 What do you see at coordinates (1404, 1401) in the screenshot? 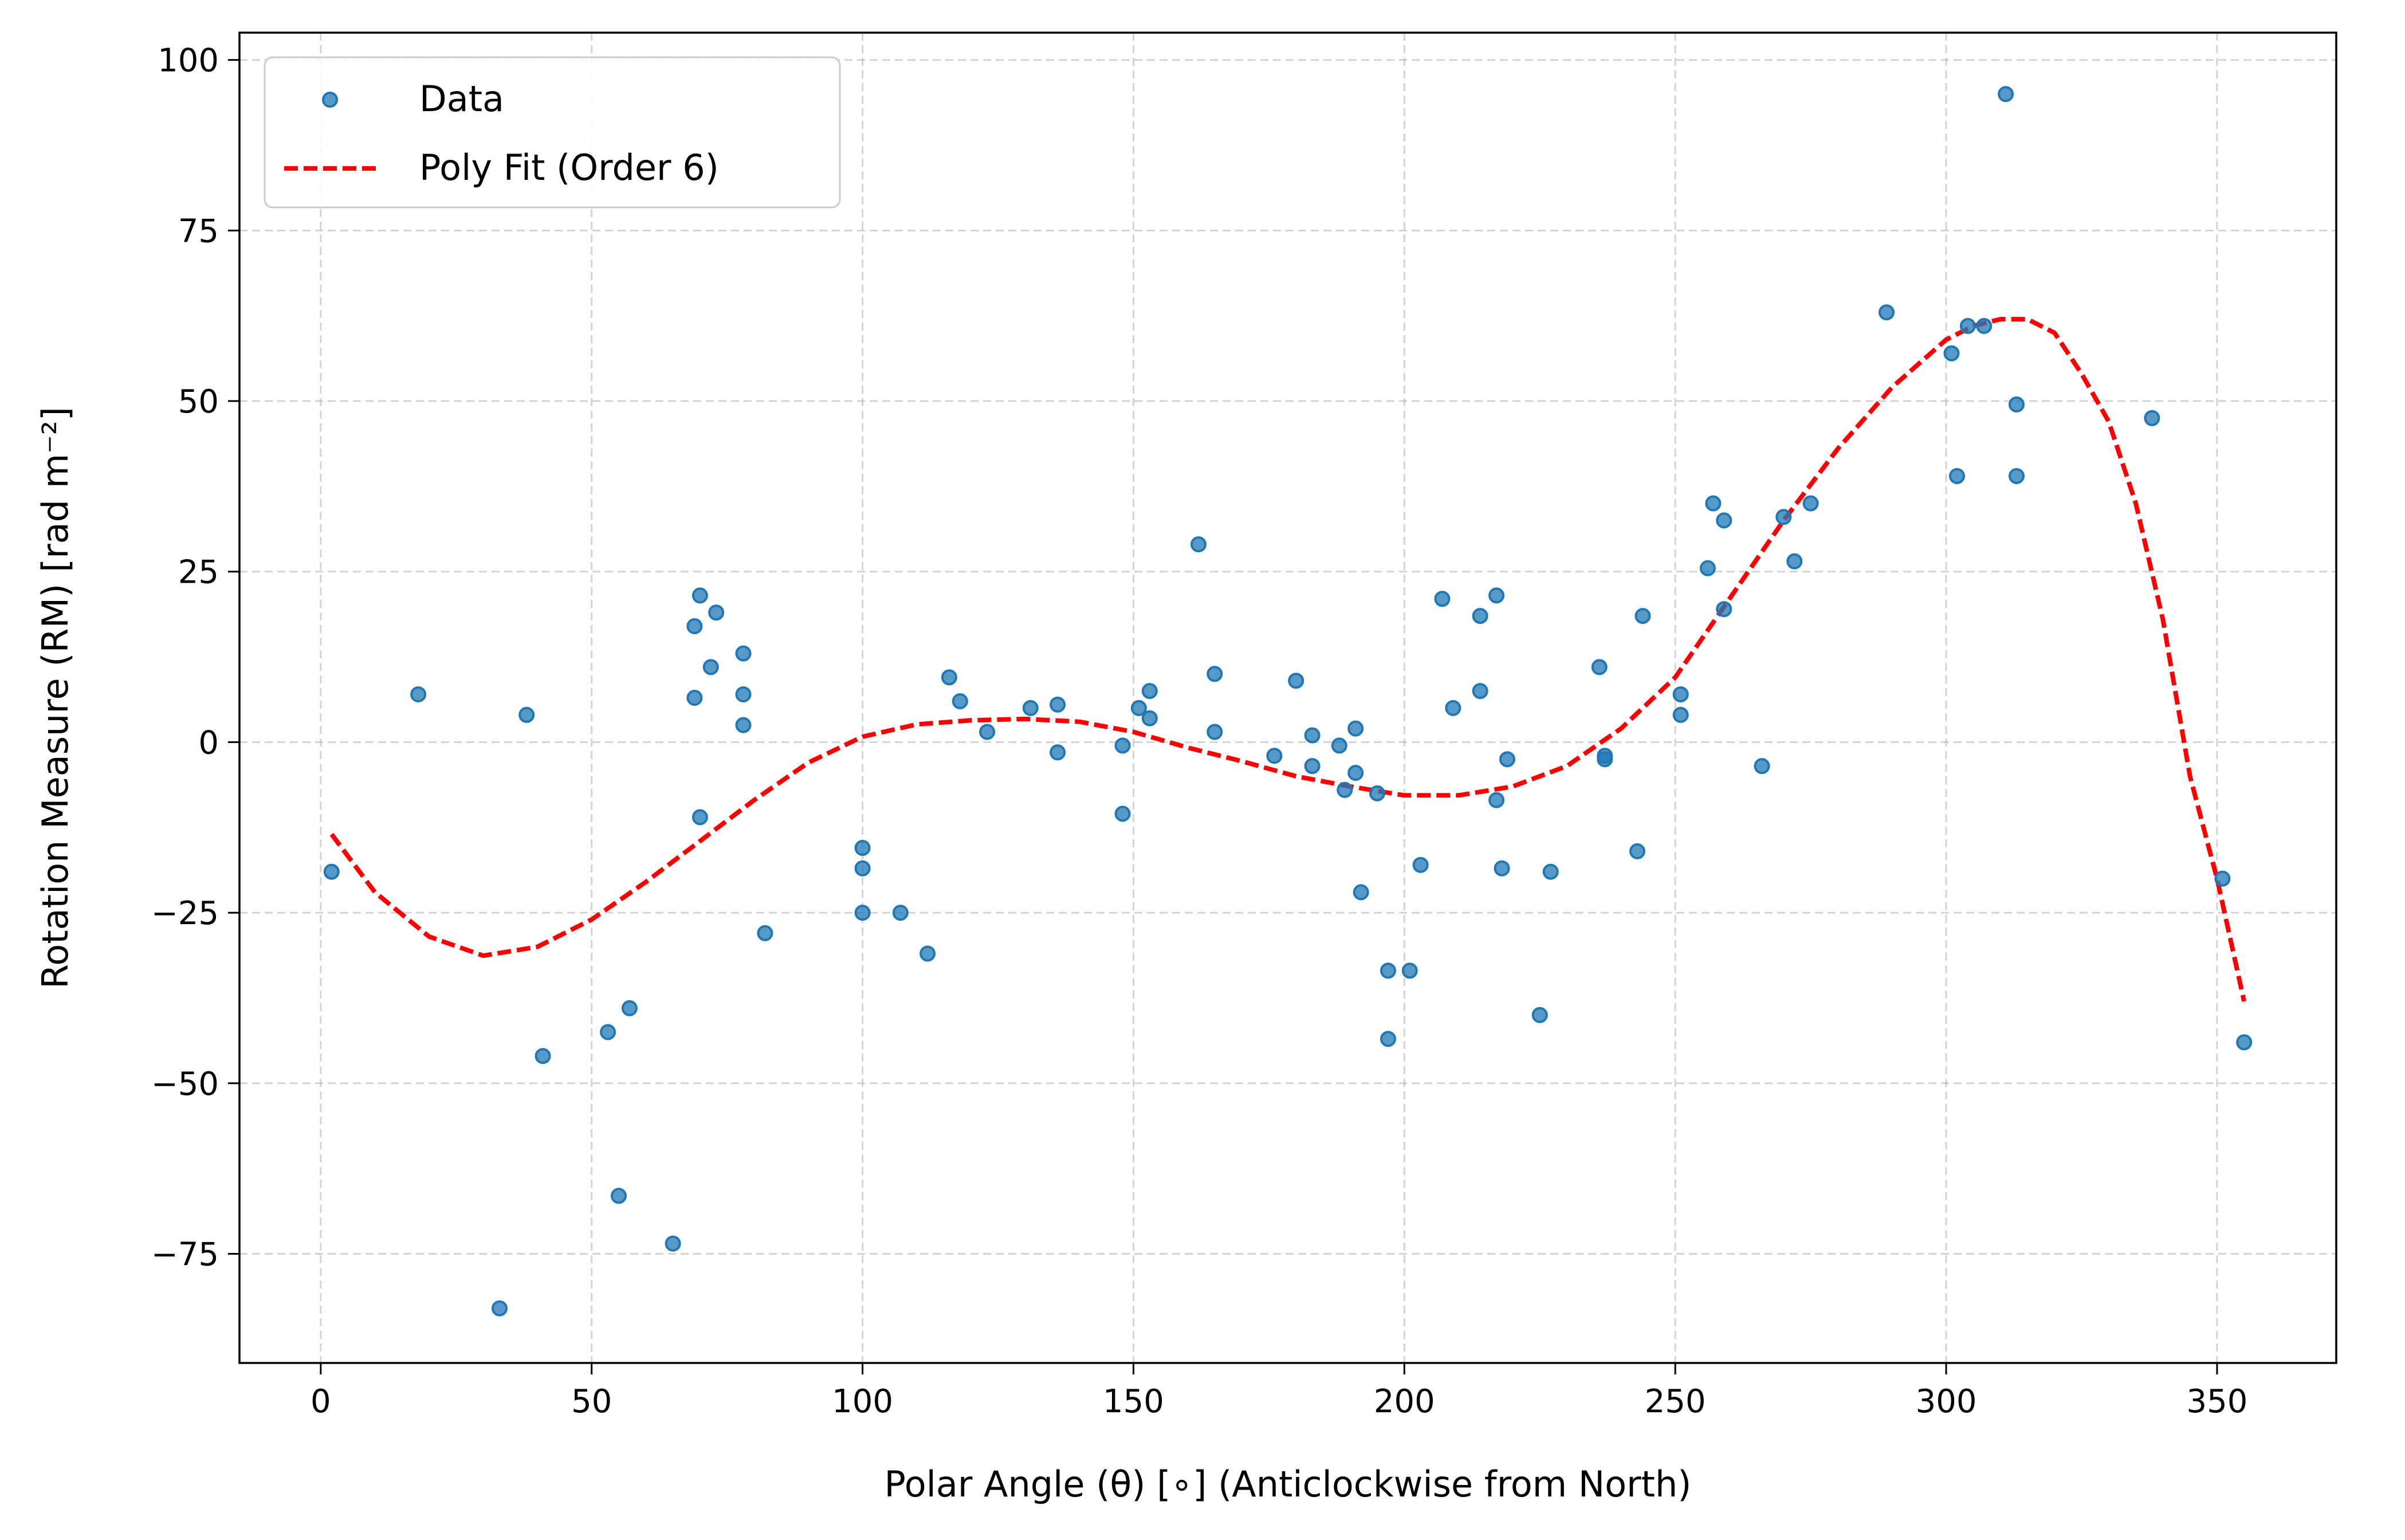
I see `x-tick-label: 200` at bounding box center [1404, 1401].